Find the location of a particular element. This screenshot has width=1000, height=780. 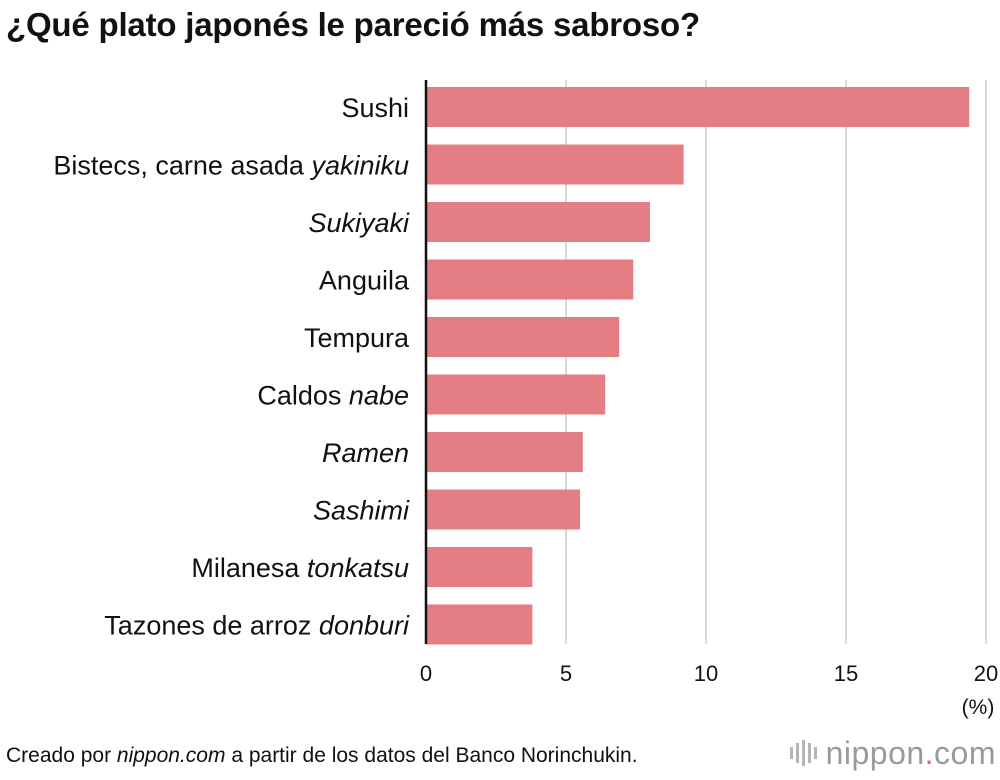

x-axis-unit: (%) is located at coordinates (978, 707).